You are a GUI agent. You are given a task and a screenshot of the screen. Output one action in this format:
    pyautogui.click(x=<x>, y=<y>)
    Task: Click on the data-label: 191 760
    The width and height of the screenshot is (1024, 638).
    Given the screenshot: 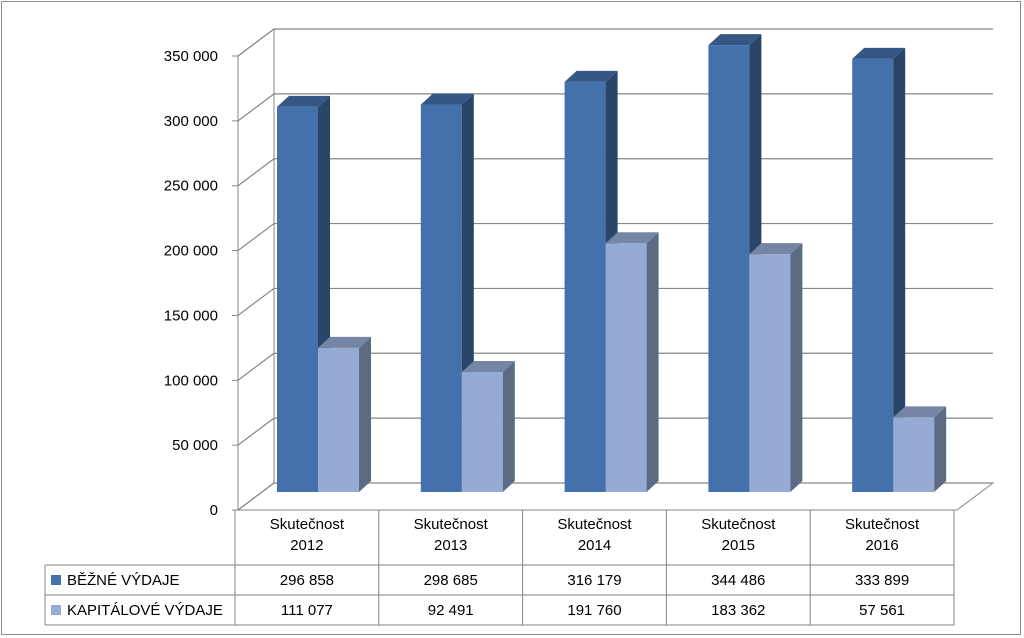 What is the action you would take?
    pyautogui.click(x=594, y=610)
    